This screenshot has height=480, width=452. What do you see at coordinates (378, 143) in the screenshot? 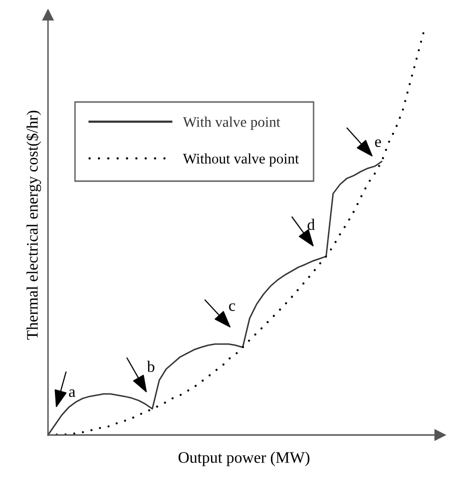
I see `annotation: e` at bounding box center [378, 143].